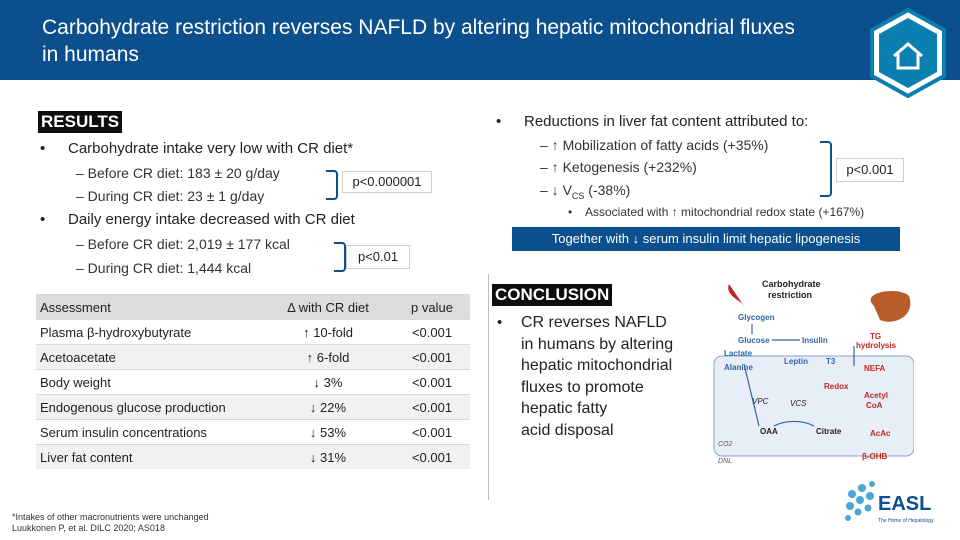 The image size is (960, 540). I want to click on svg-text: CoA, so click(874, 405).